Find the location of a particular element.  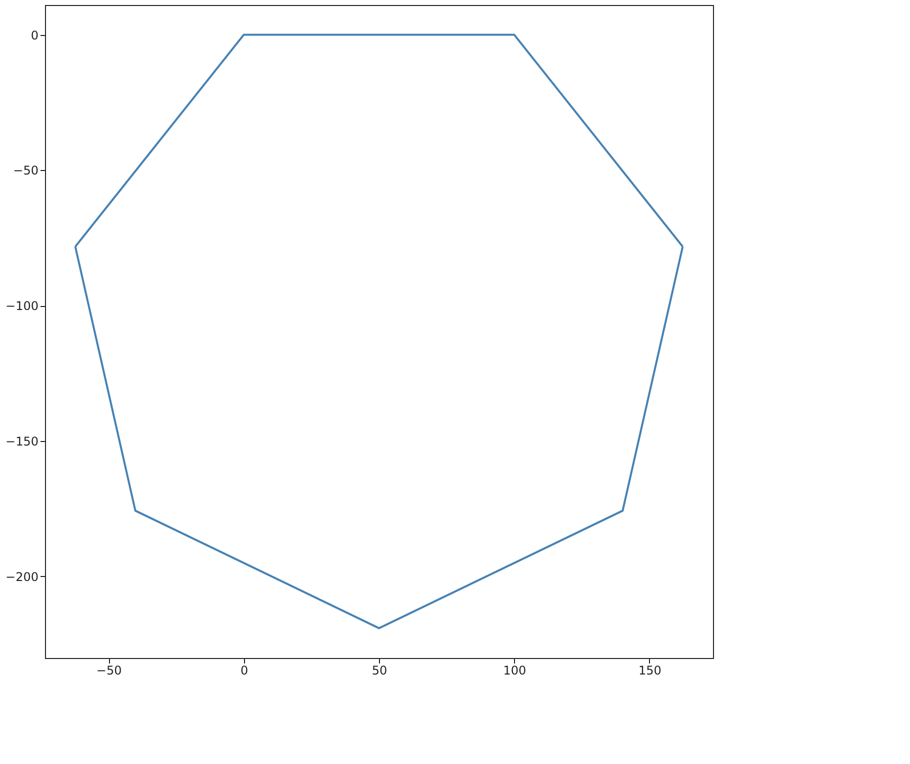

x-tick-label: 150 is located at coordinates (650, 671).